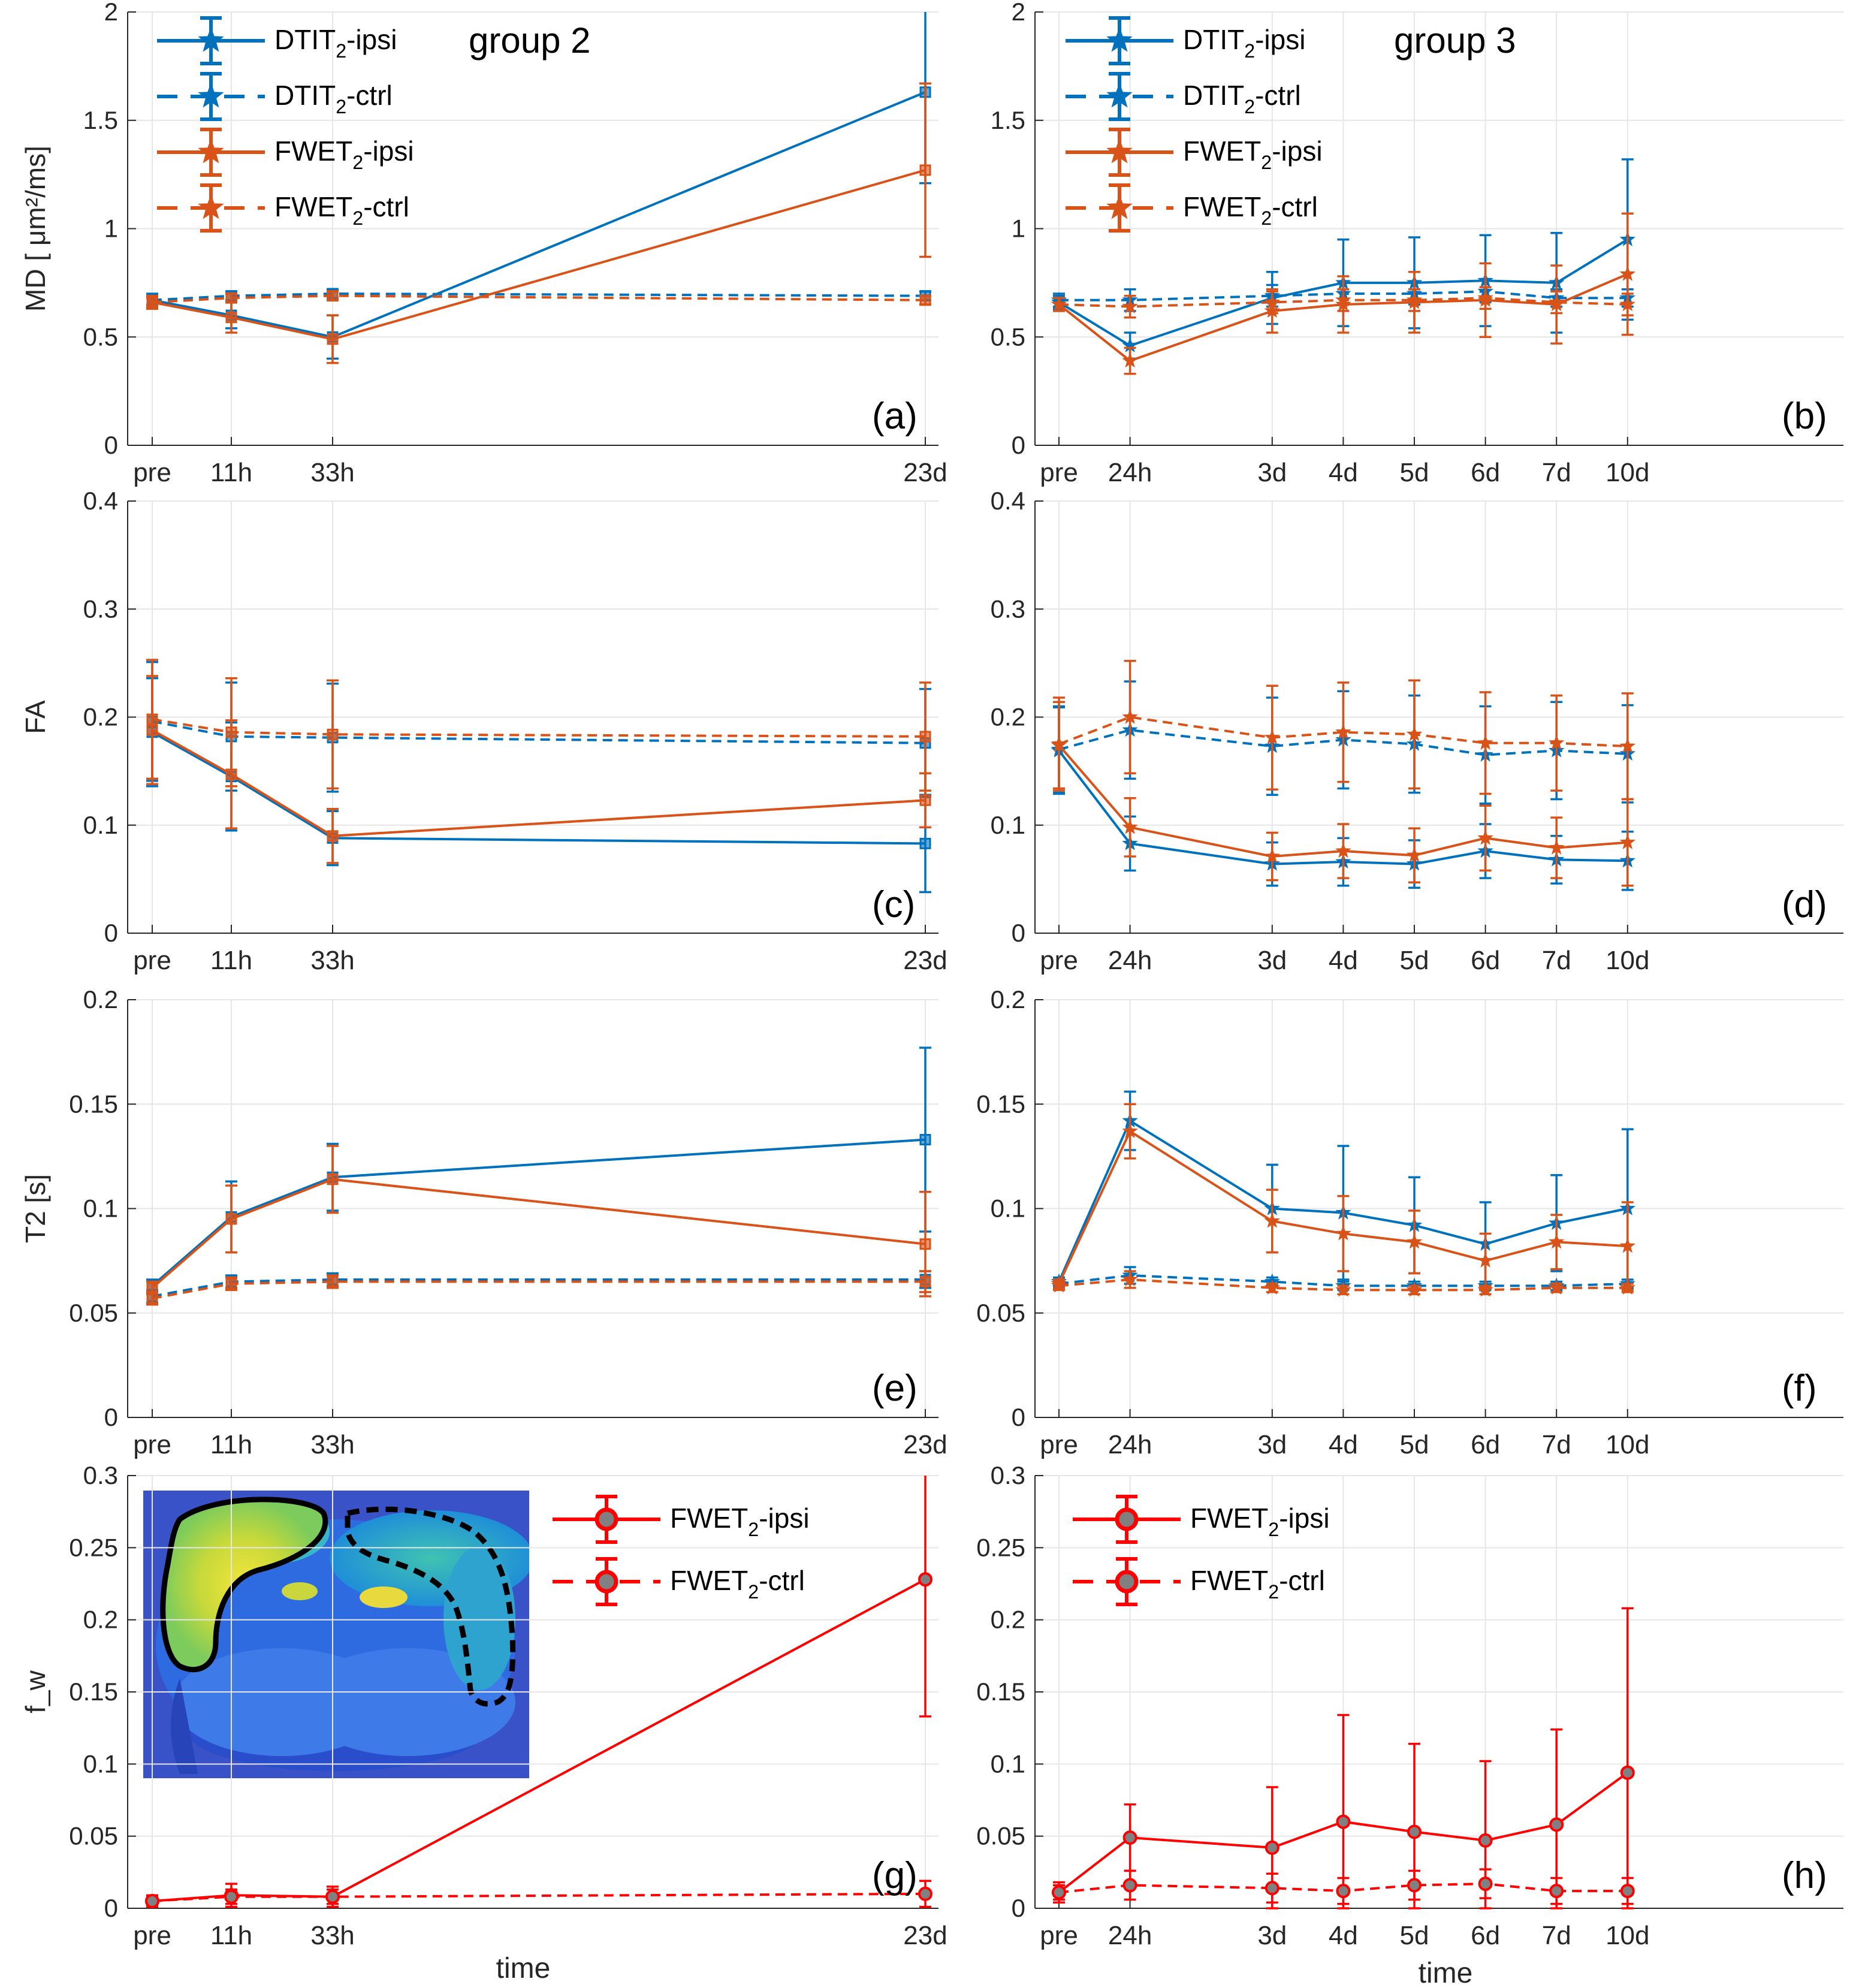 The image size is (1868, 1988). I want to click on panel-label: (h), so click(1804, 1875).